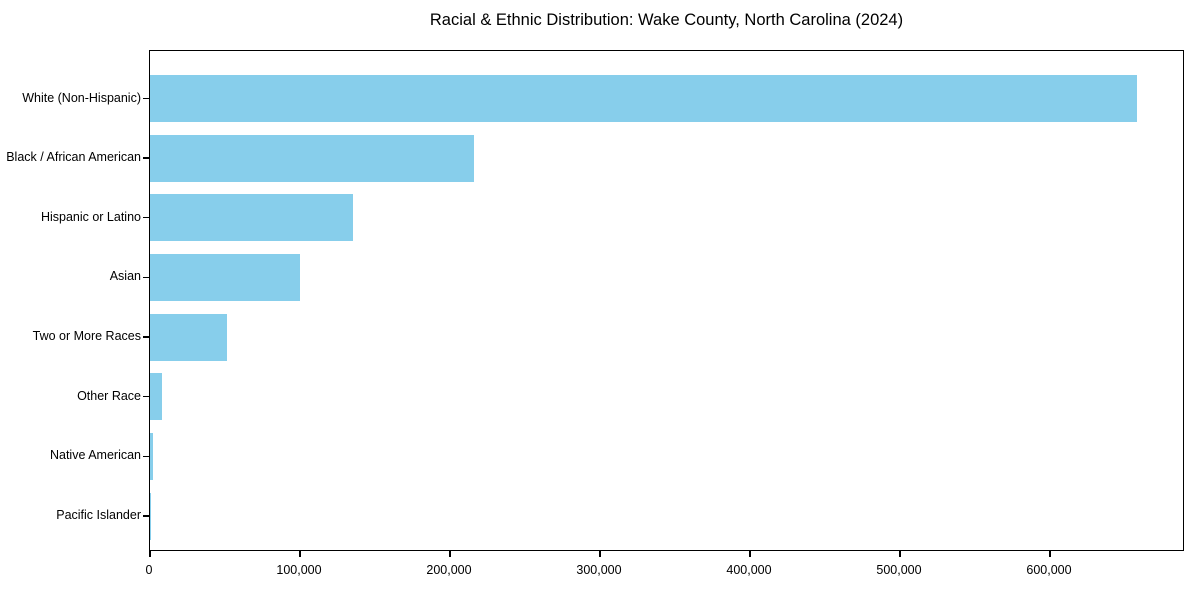 The image size is (1200, 600). Describe the element at coordinates (86, 336) in the screenshot. I see `y-tick-label-two-or-more-races: Two or More Races` at that location.